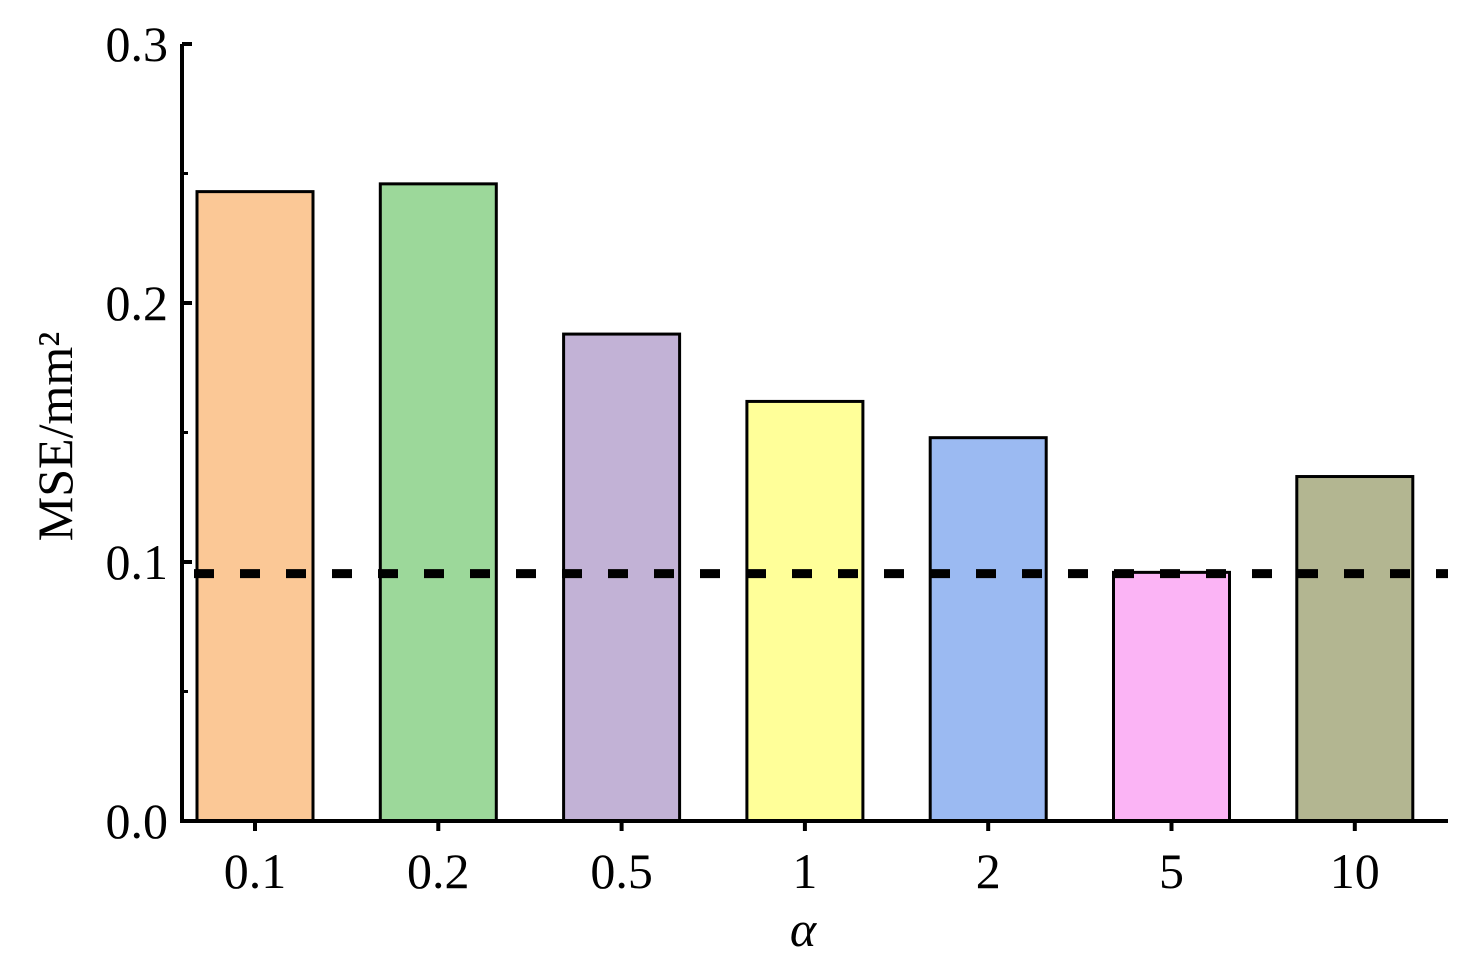 The image size is (1476, 974). Describe the element at coordinates (55, 436) in the screenshot. I see `y-axis-title: MSE/mm²` at that location.